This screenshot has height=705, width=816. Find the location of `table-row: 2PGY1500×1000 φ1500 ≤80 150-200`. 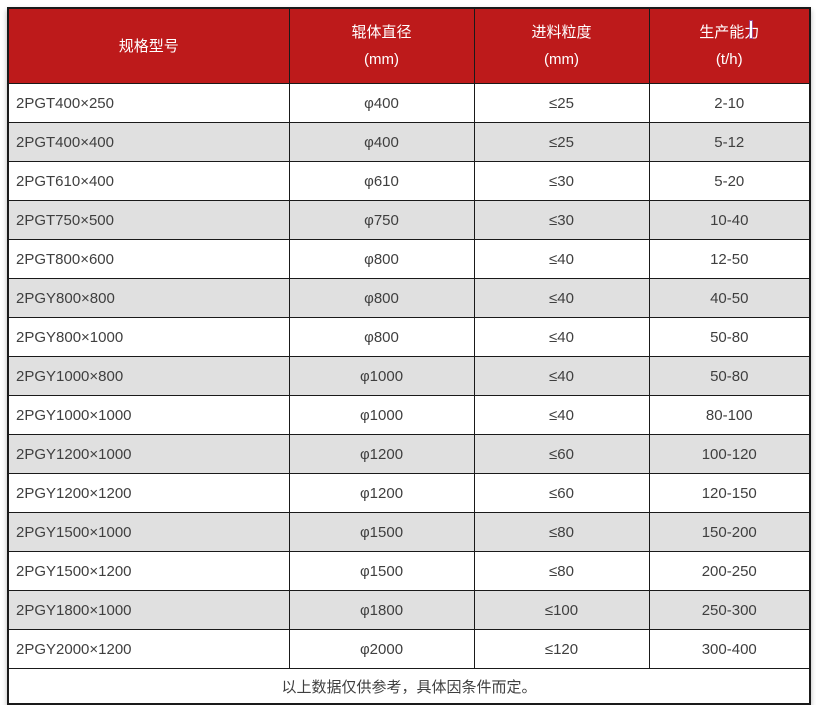

table-row: 2PGY1500×1000 φ1500 ≤80 150-200 is located at coordinates (409, 532).